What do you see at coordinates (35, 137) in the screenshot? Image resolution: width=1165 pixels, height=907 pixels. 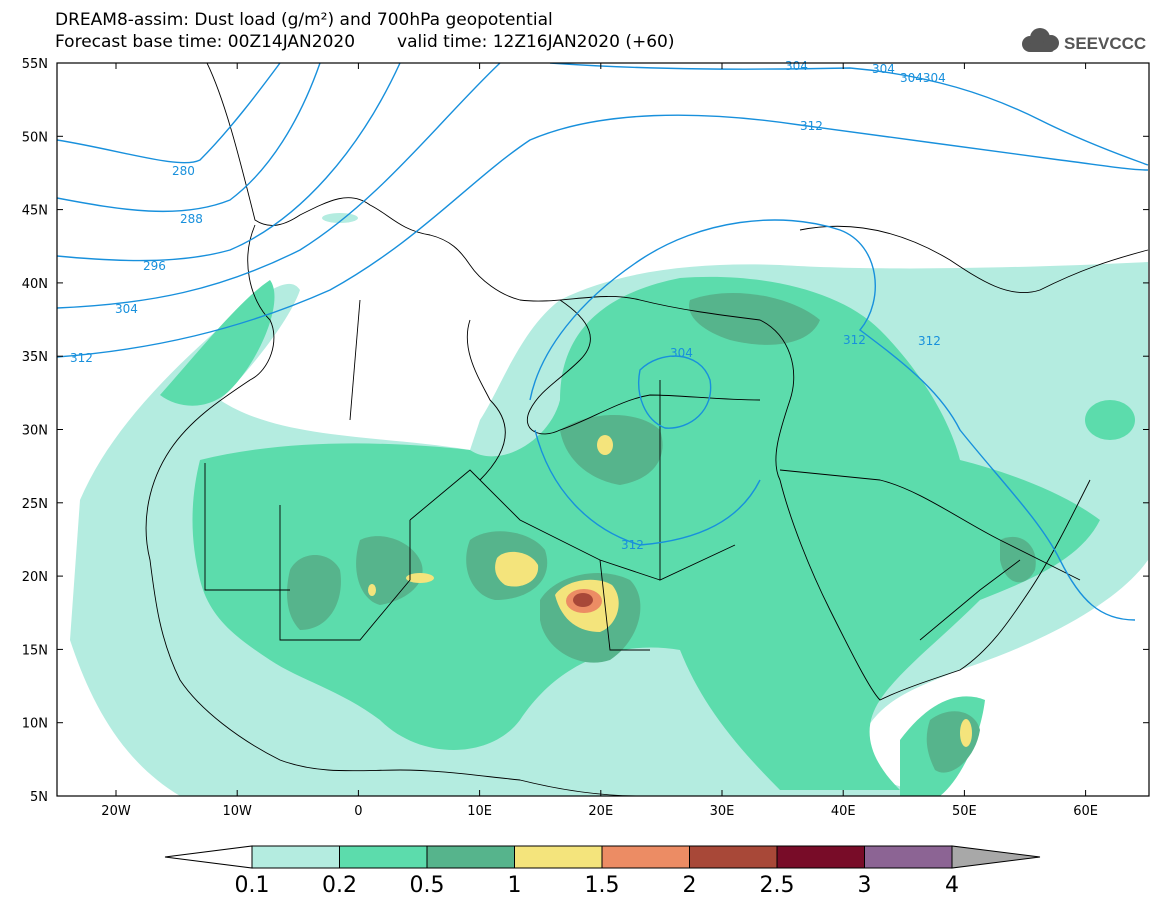 I see `lat-label: 50N` at bounding box center [35, 137].